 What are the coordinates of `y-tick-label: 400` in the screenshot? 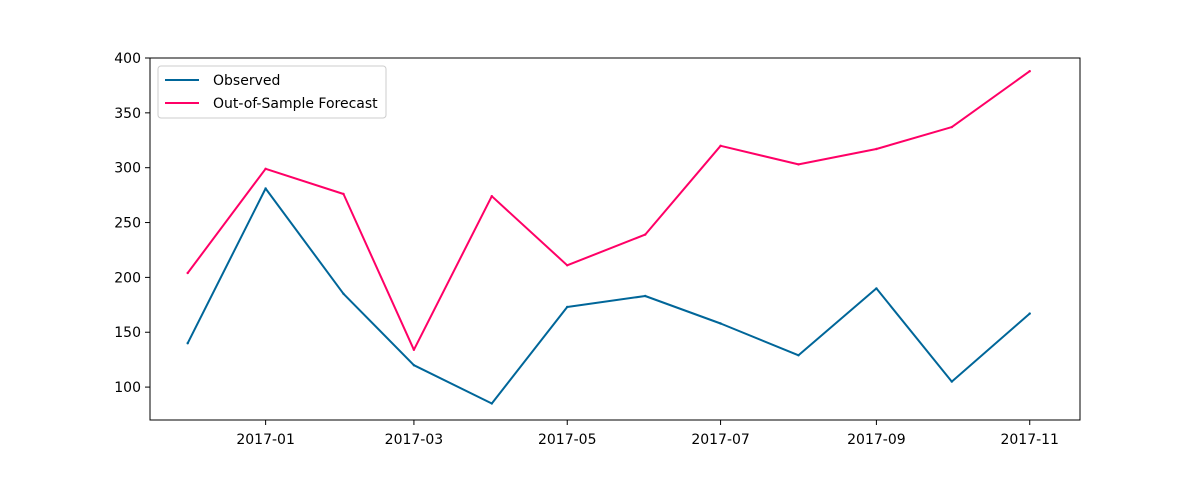 It's located at (127, 59).